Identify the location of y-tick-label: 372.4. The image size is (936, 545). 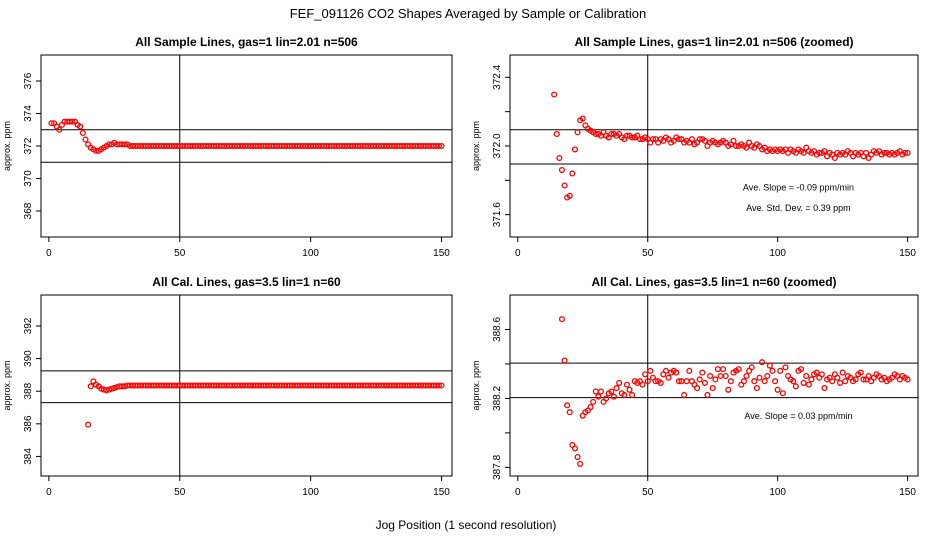
(497, 76).